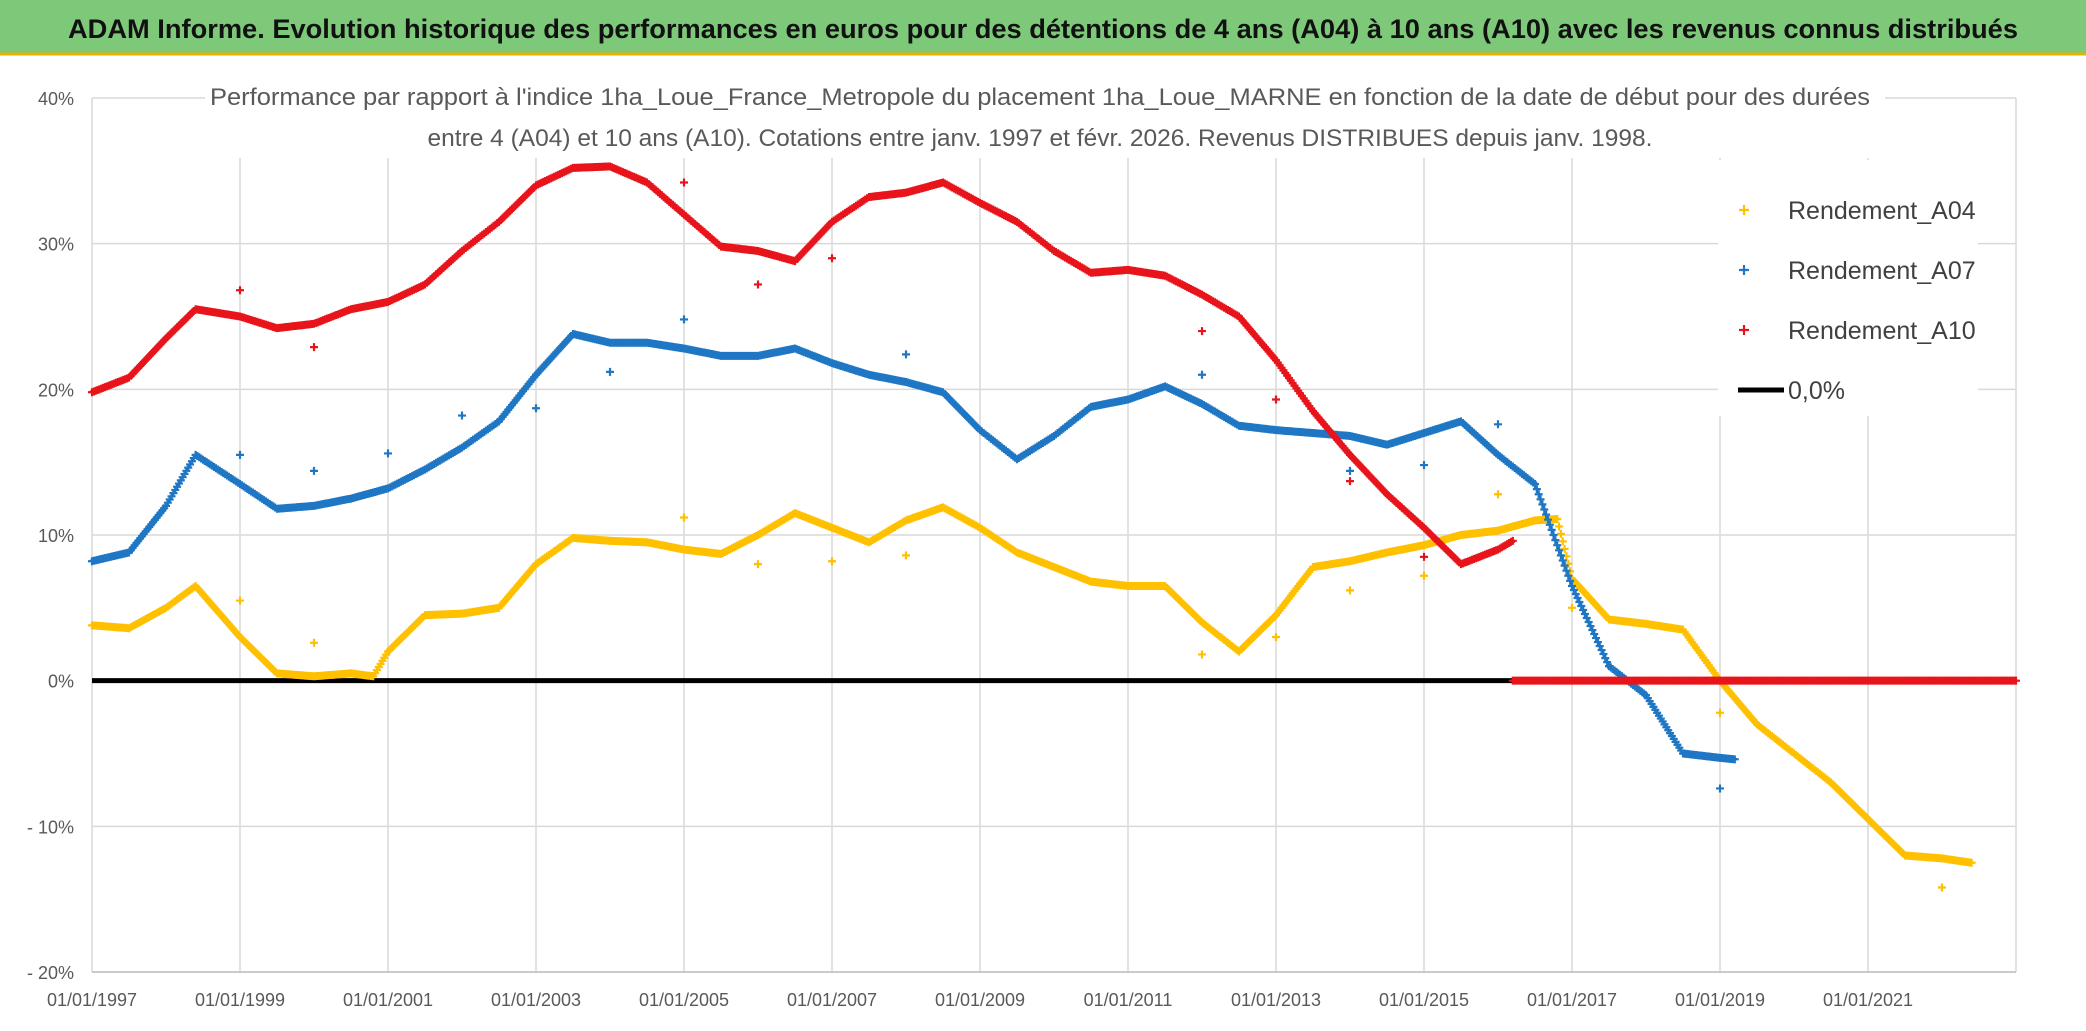 Image resolution: width=2086 pixels, height=1031 pixels. What do you see at coordinates (1744, 210) in the screenshot?
I see `legend-marker-a04` at bounding box center [1744, 210].